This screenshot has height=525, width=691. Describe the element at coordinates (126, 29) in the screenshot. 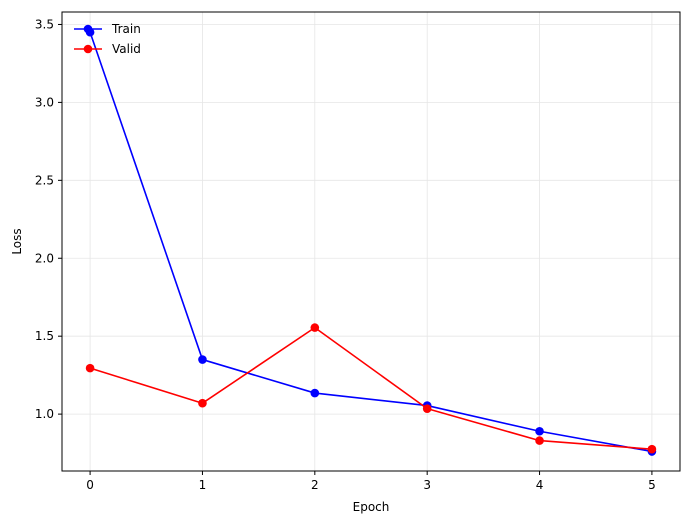

I see `legend-label-train: Train` at that location.